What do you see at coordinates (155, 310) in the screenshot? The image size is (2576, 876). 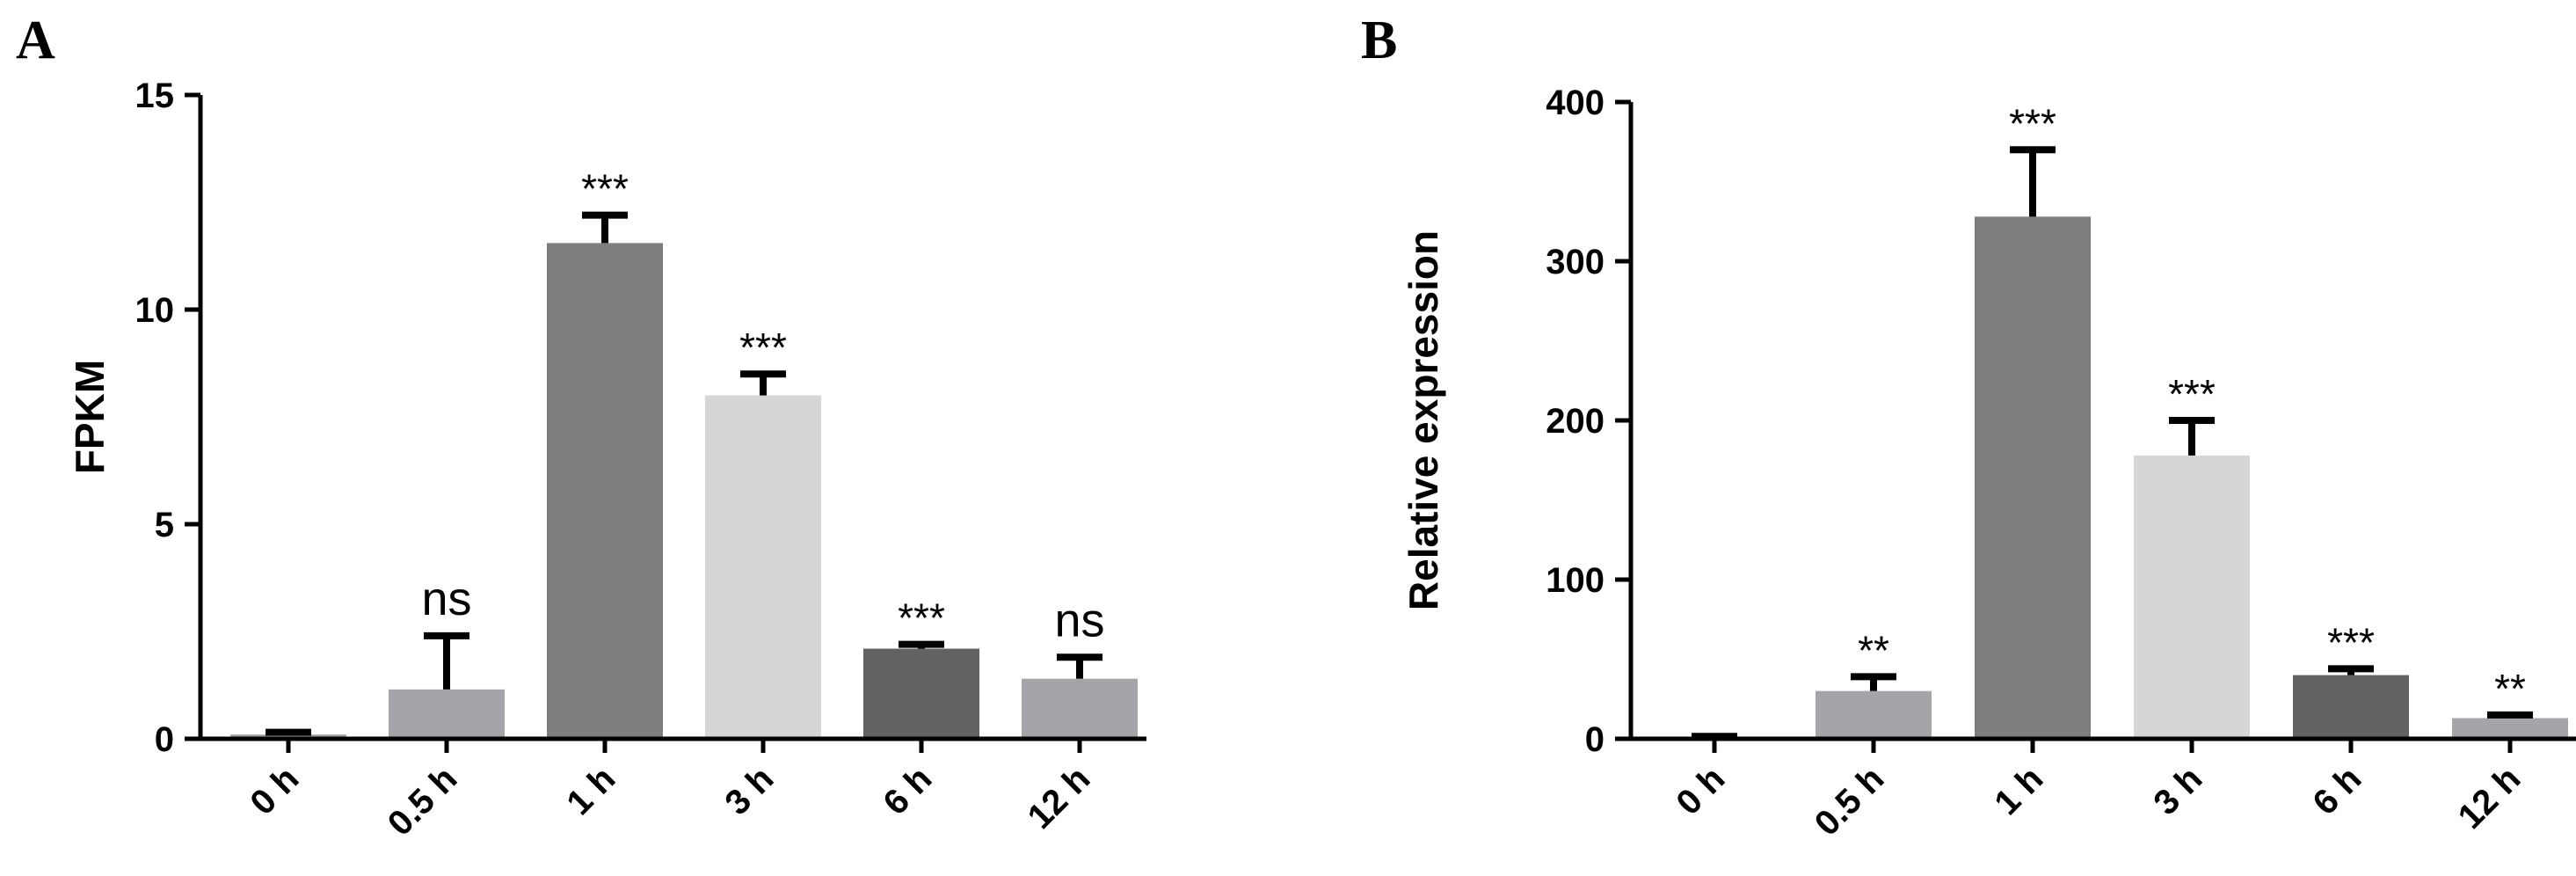 I see `y-tick-label: 10` at bounding box center [155, 310].